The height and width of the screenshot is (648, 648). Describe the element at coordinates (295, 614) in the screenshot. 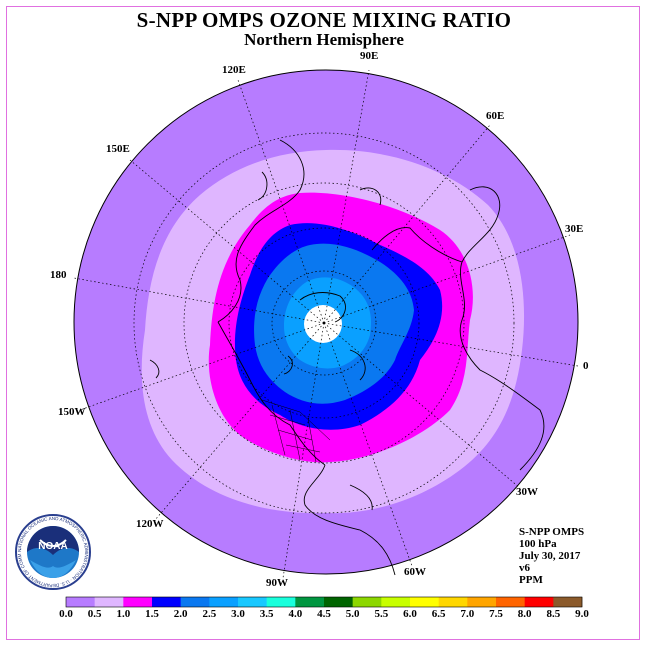

I see `scale-label: 4.0` at that location.